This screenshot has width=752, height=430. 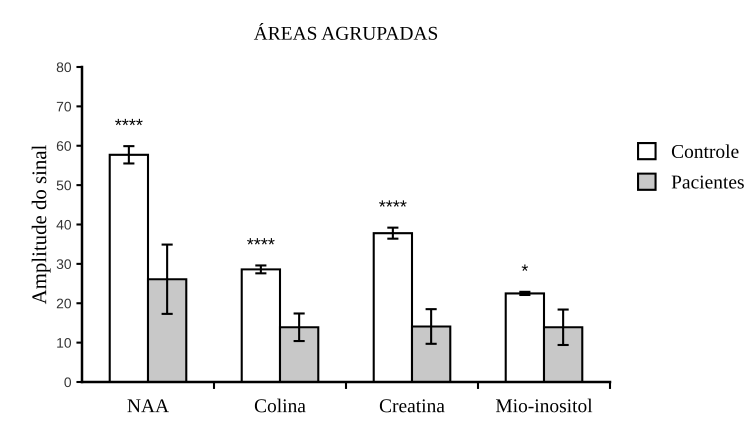 I want to click on y-tick-label: 20, so click(x=64, y=303).